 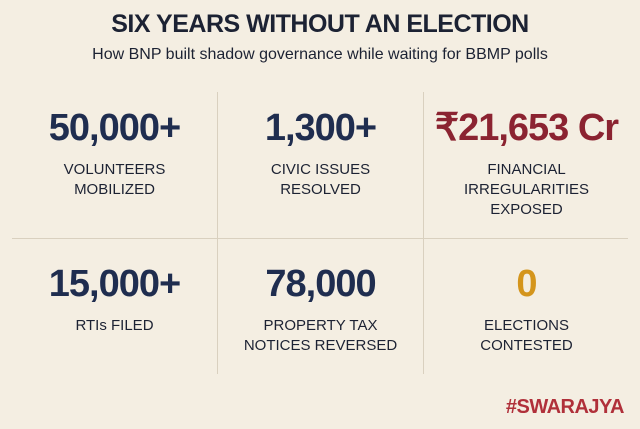 I want to click on brand: #SWARAJYA, so click(x=565, y=407).